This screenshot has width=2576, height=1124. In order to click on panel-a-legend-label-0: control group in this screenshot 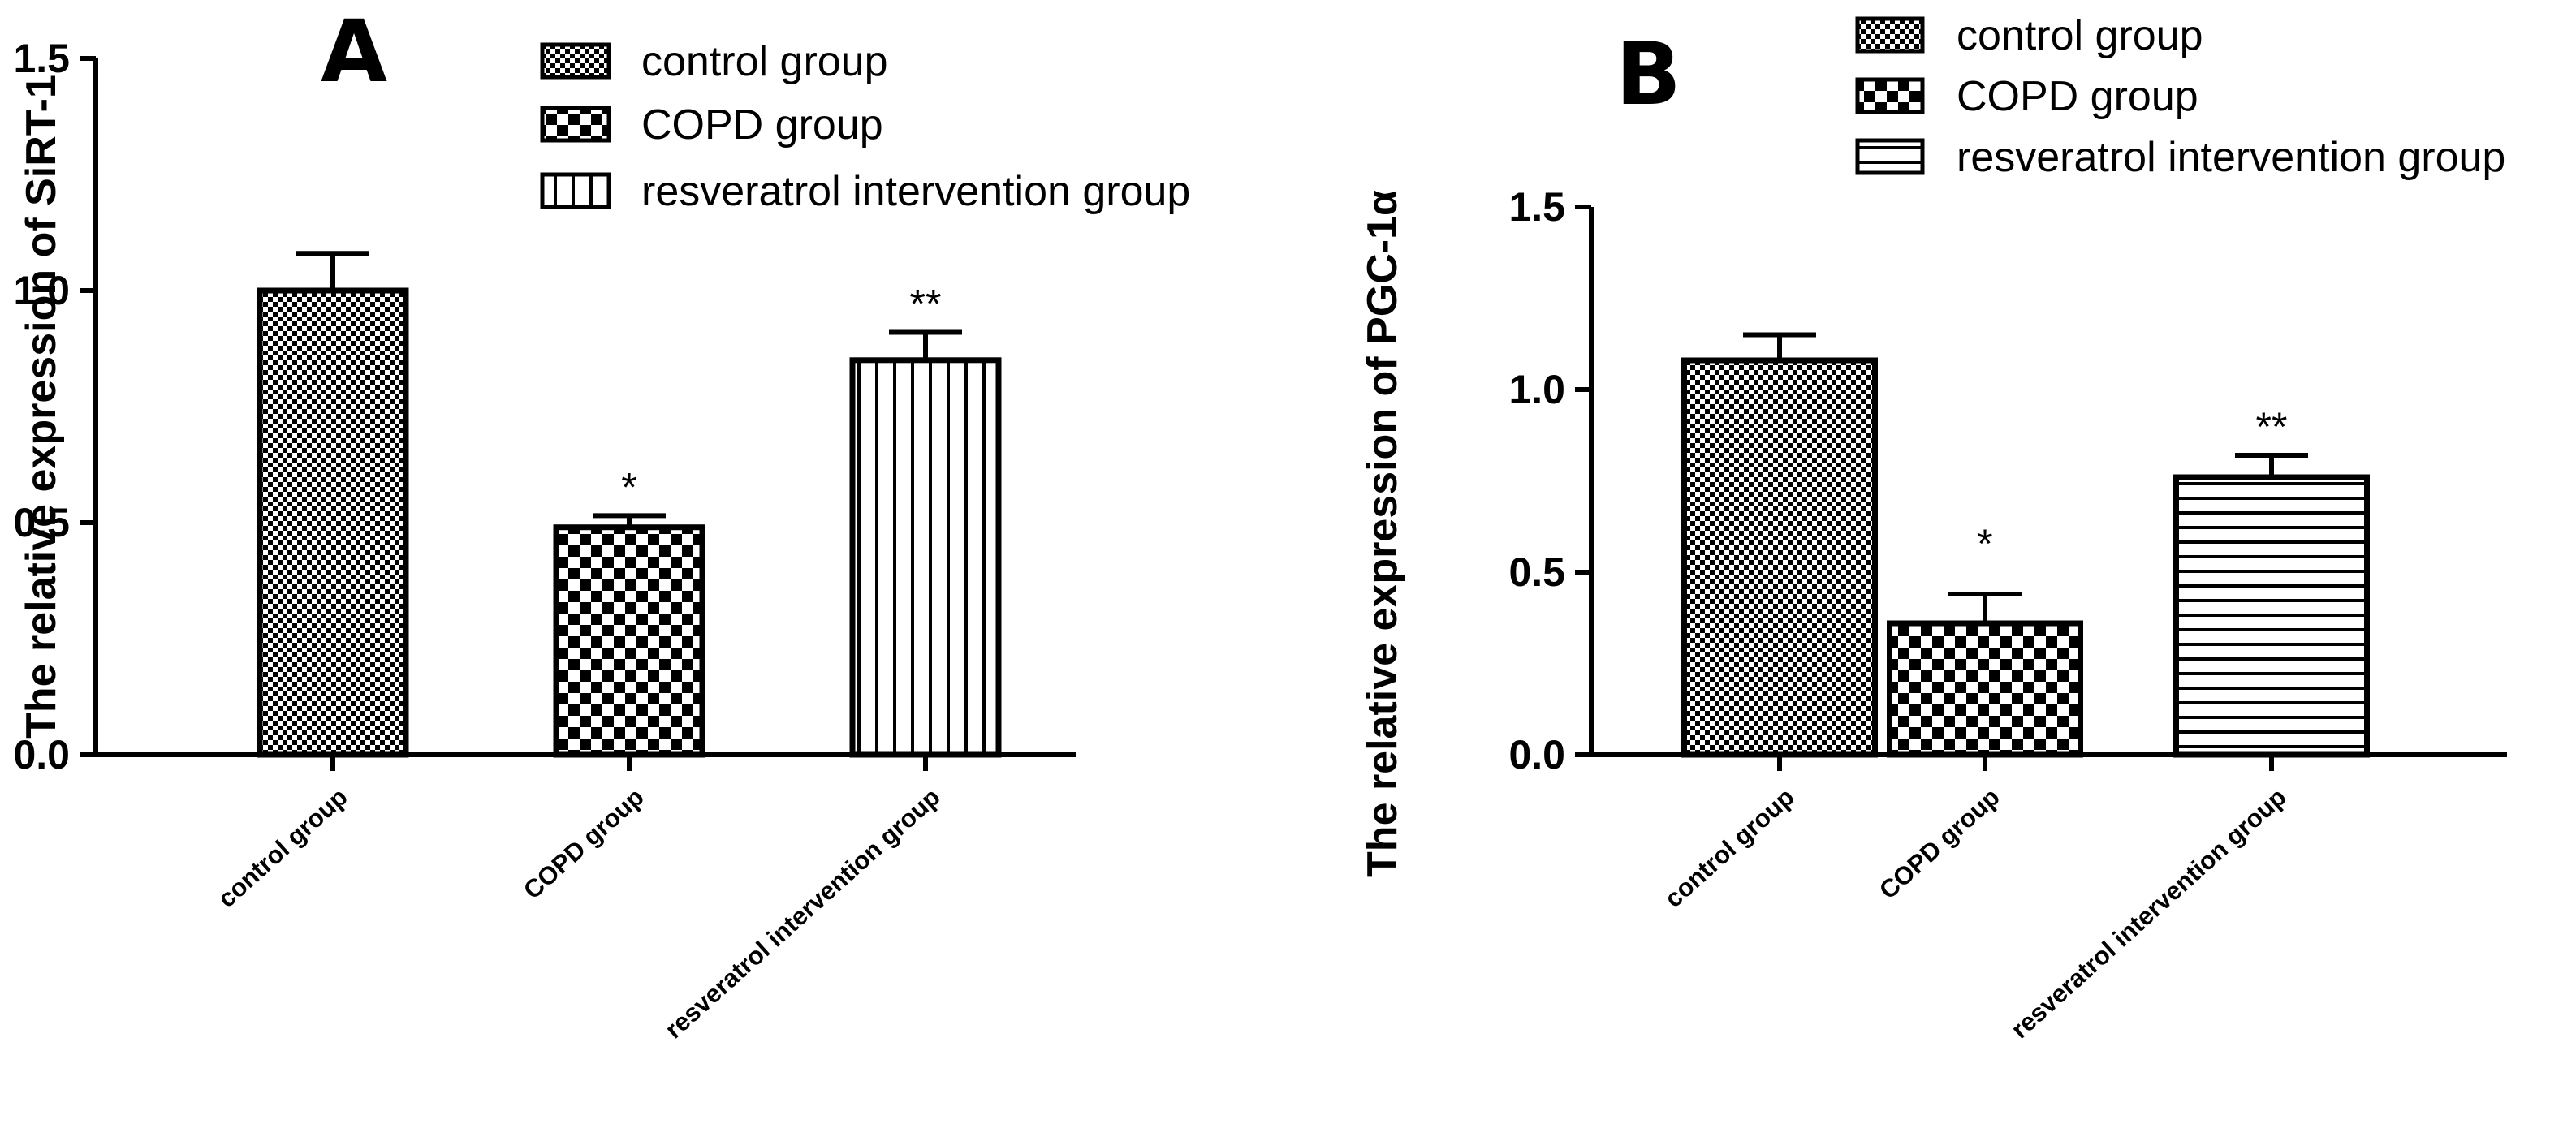, I will do `click(764, 61)`.